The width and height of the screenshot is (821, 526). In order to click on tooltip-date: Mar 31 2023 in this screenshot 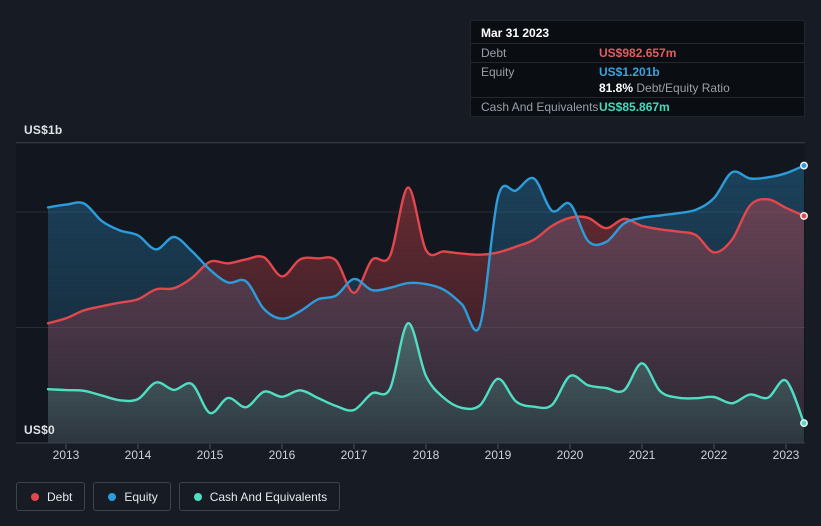, I will do `click(515, 33)`.